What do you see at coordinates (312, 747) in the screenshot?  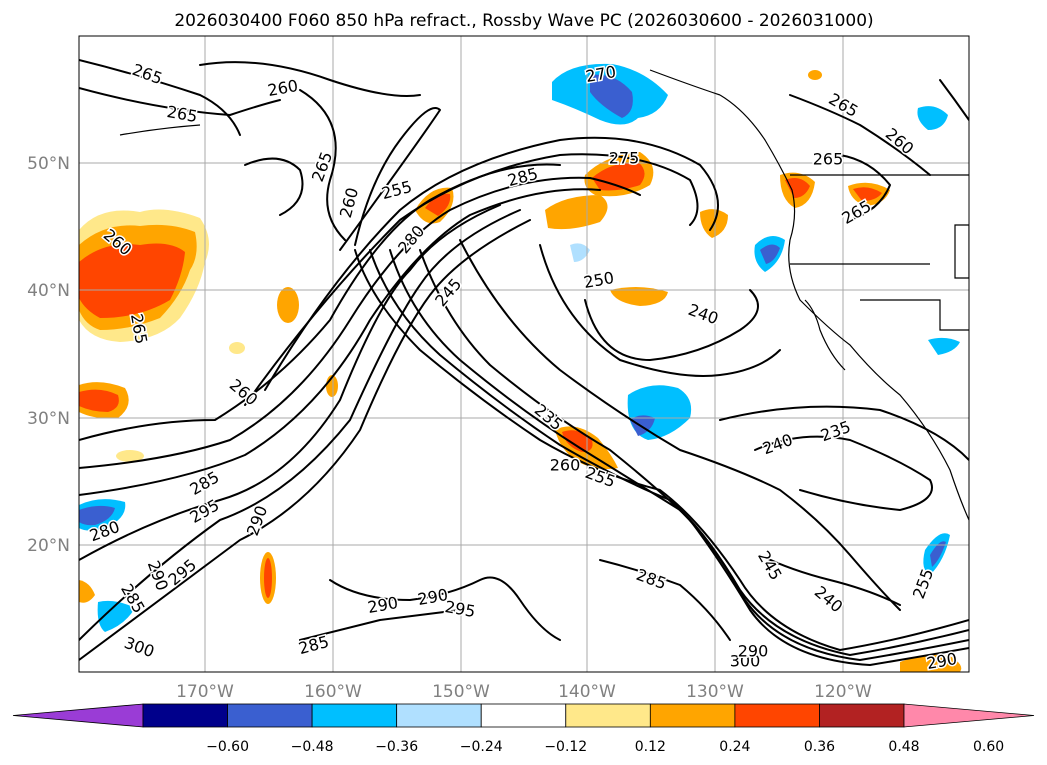 I see `colorbar-tick-label: −0.48` at bounding box center [312, 747].